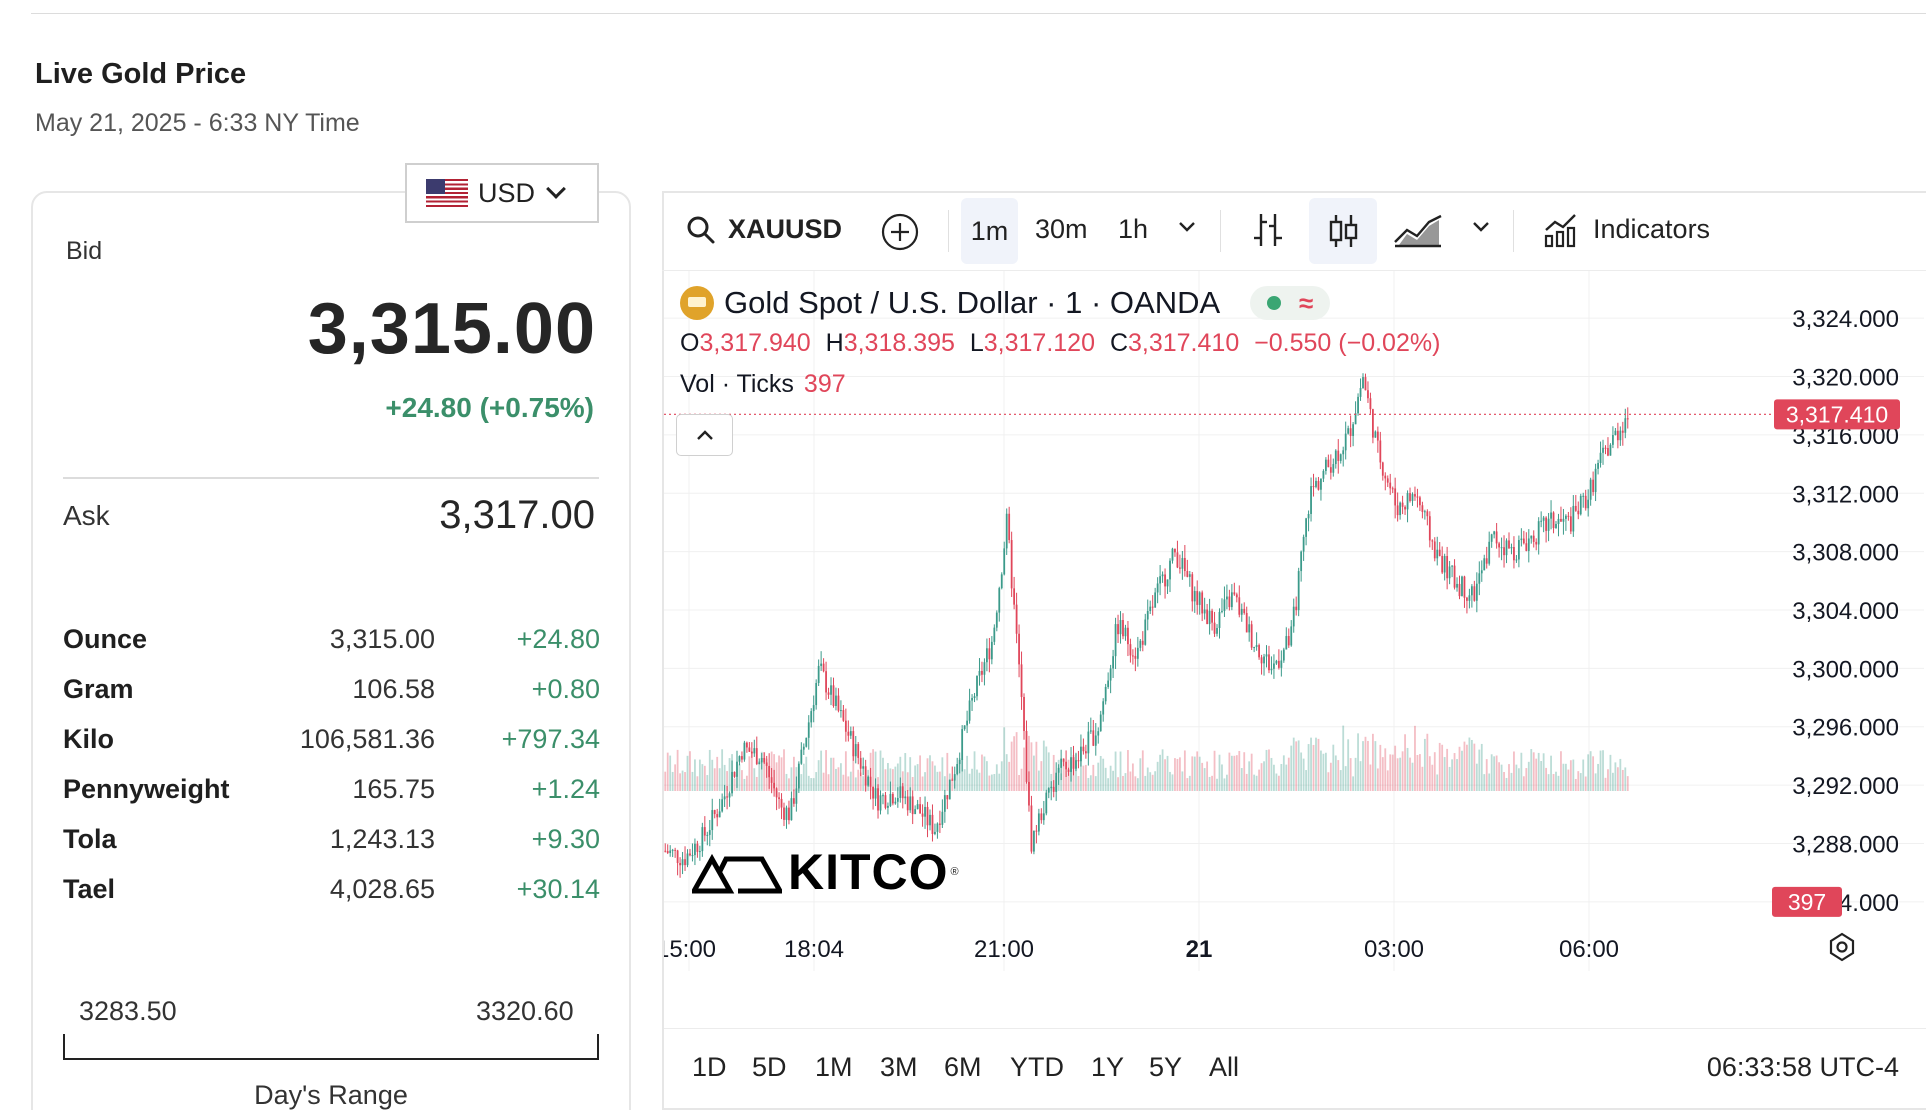 The width and height of the screenshot is (1926, 1110). Describe the element at coordinates (1290, 303) in the screenshot. I see `market-status-pill: ≈` at that location.